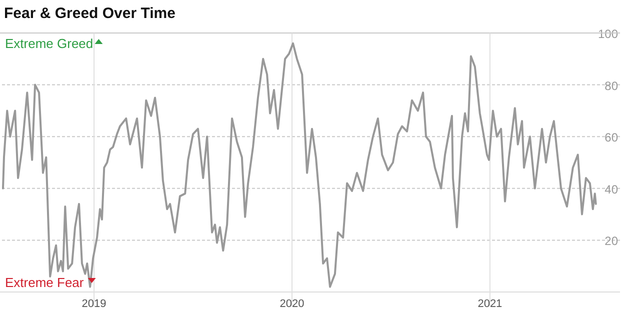 The image size is (624, 320). Describe the element at coordinates (611, 189) in the screenshot. I see `y-tick-label: 40` at that location.